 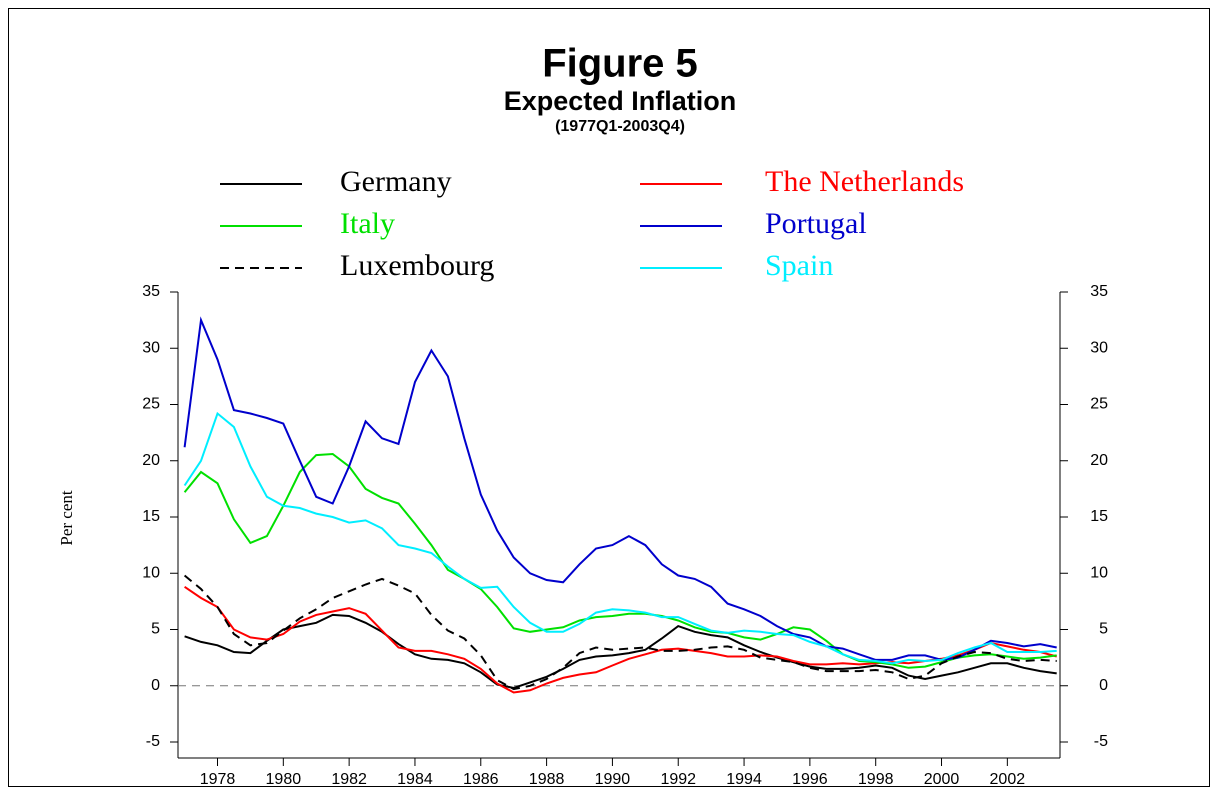 What do you see at coordinates (864, 181) in the screenshot?
I see `legend-label: The Netherlands` at bounding box center [864, 181].